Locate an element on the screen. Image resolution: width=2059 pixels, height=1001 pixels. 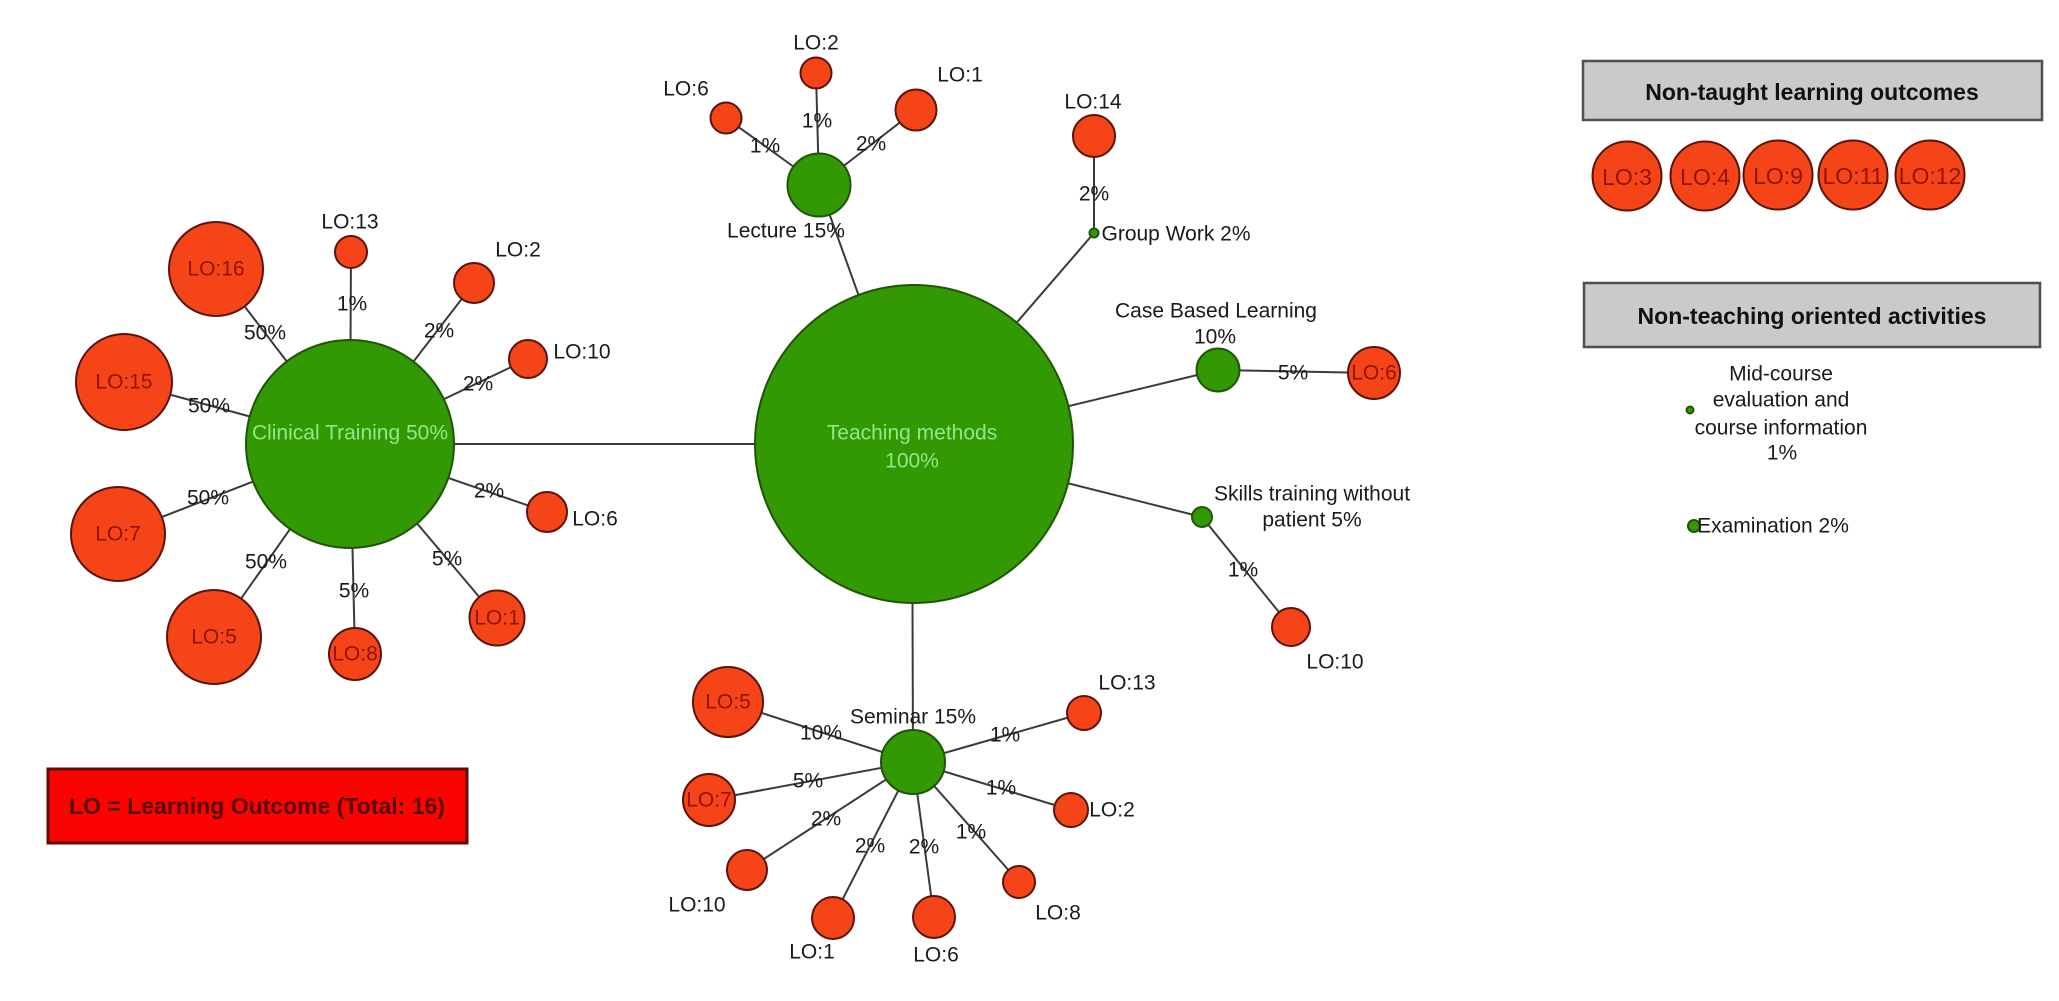
svg-text: Seminar 15% is located at coordinates (913, 717).